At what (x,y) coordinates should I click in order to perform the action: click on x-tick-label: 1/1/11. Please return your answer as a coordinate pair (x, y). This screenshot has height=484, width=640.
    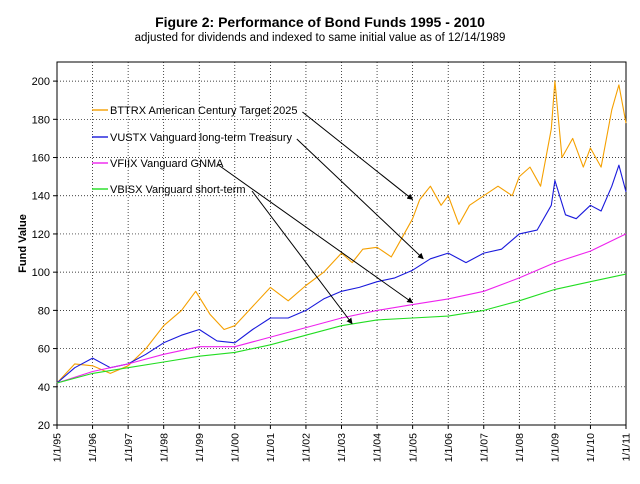
    Looking at the image, I should click on (627, 447).